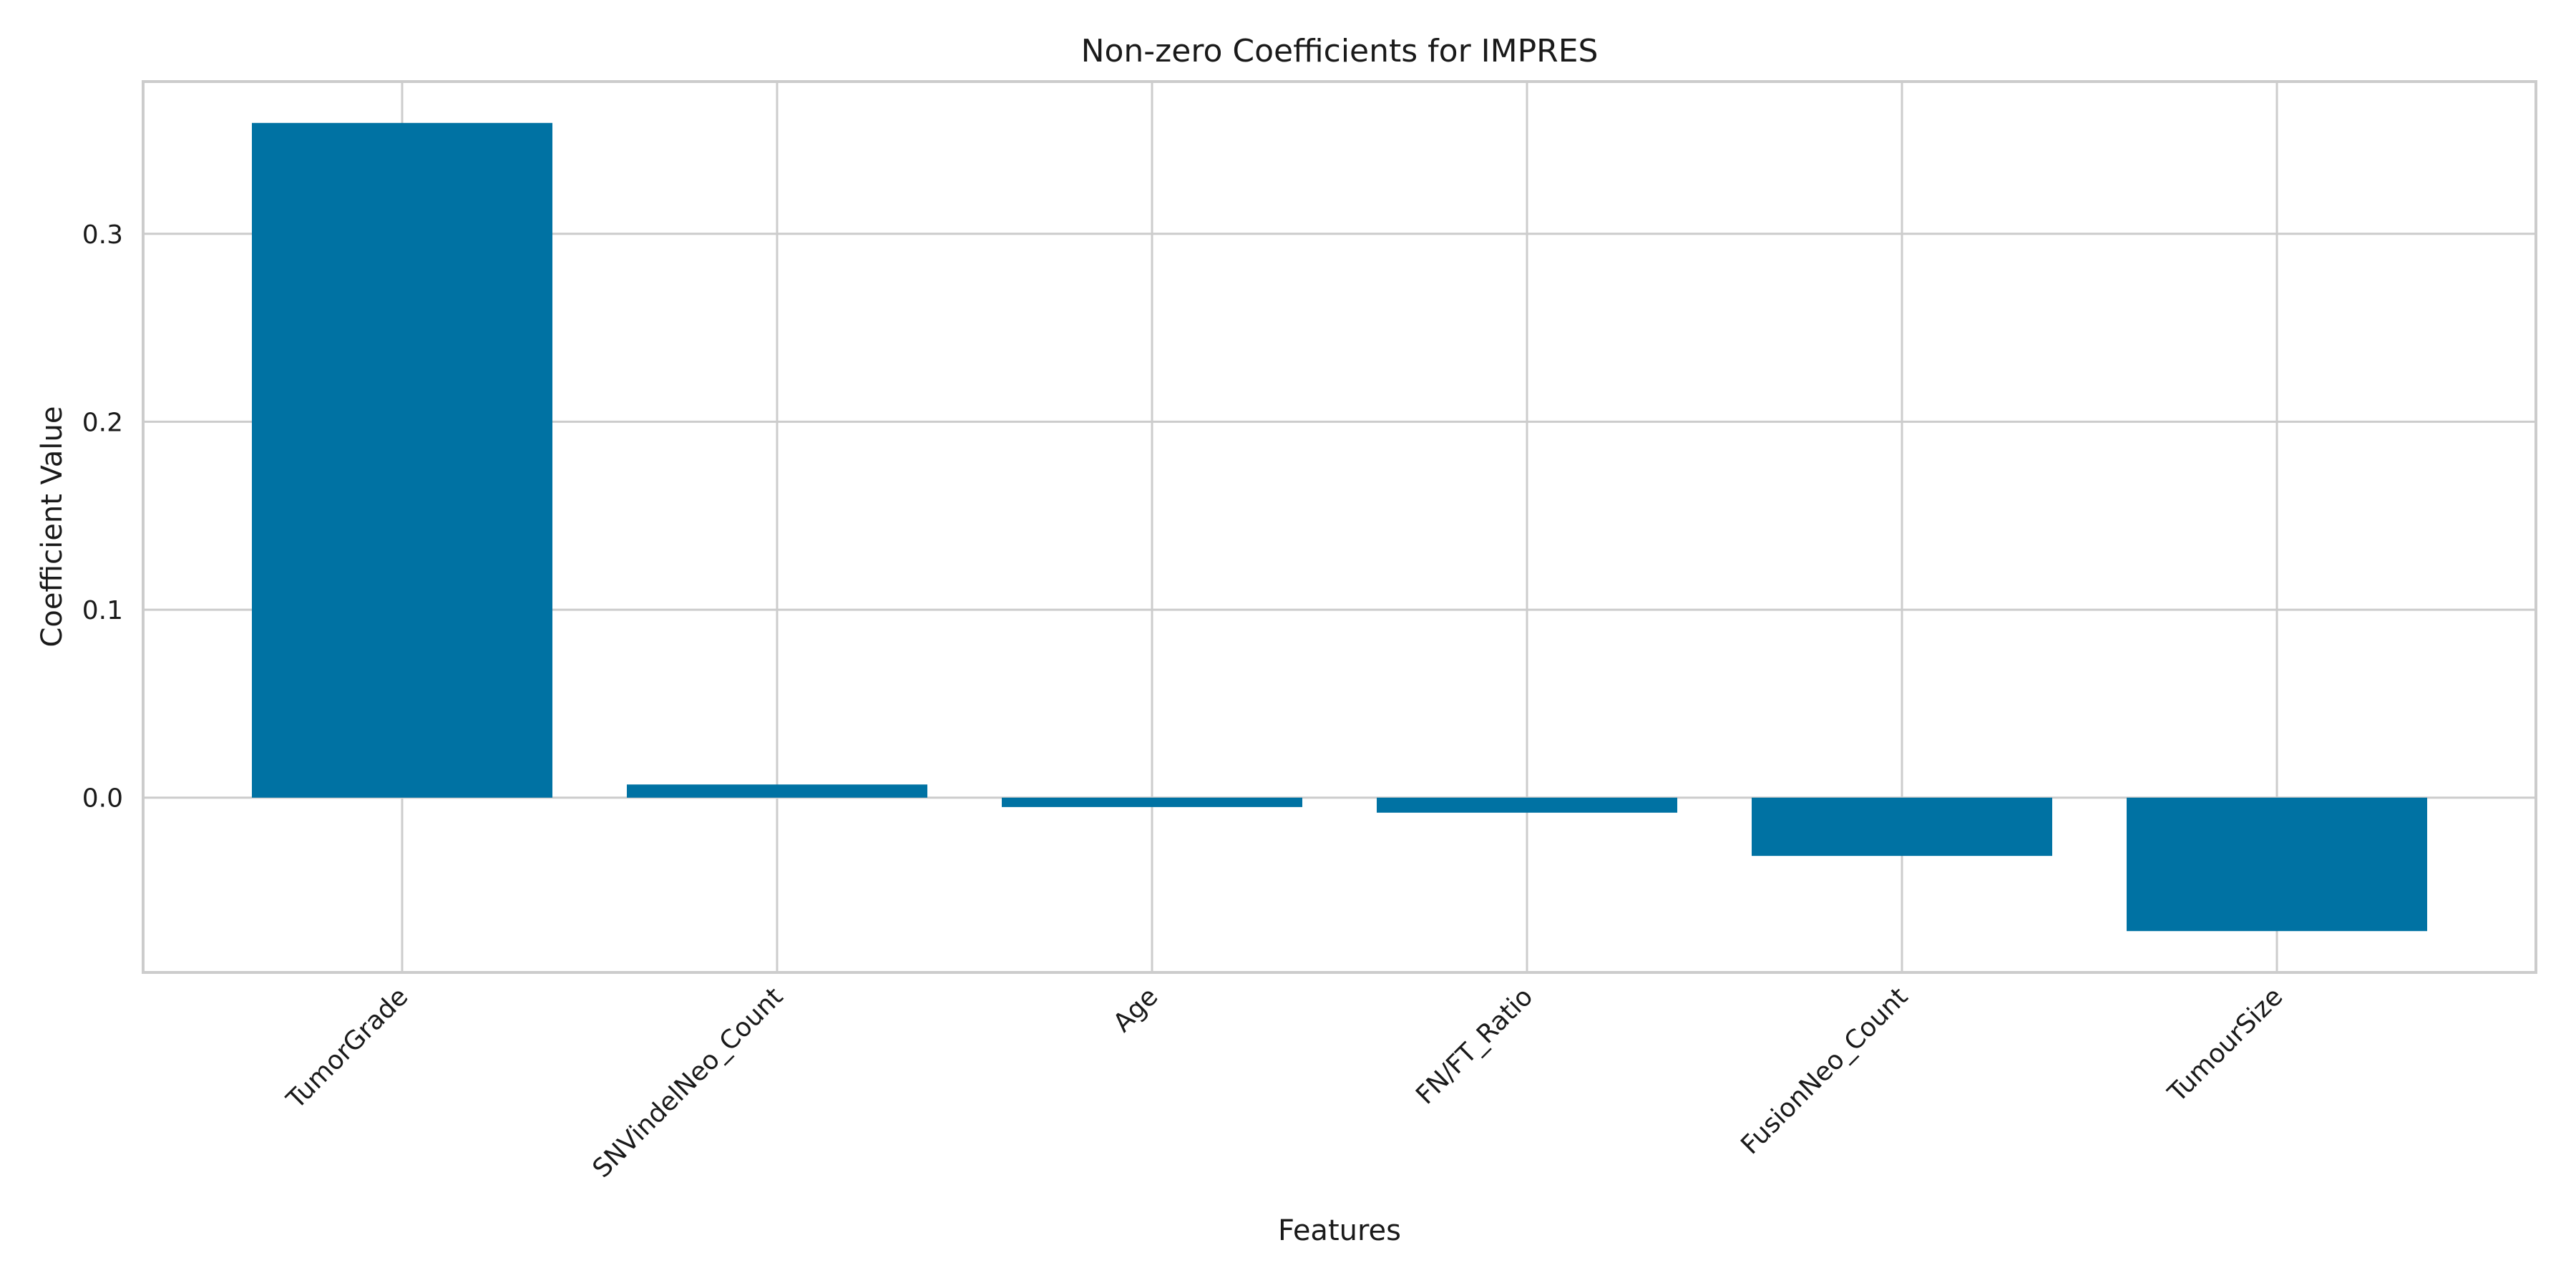 Image resolution: width=2576 pixels, height=1288 pixels. Describe the element at coordinates (102, 799) in the screenshot. I see `y-tick-label: 0.0` at that location.